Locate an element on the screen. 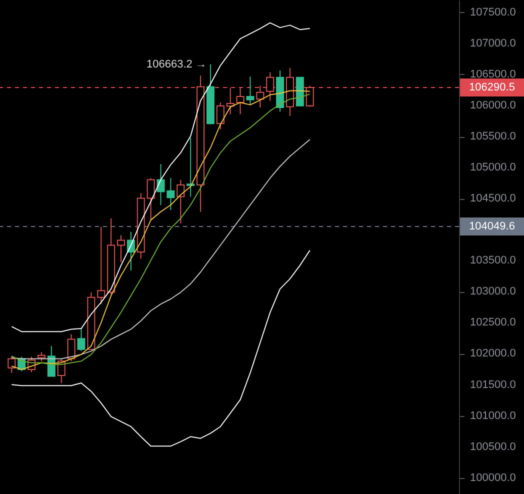 The height and width of the screenshot is (494, 524). y-tick-label: 102500.0 is located at coordinates (493, 322).